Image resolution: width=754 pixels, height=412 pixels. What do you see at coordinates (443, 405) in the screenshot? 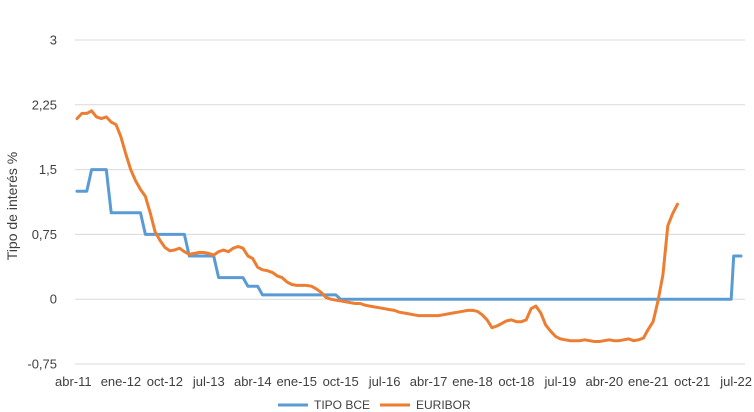
I see `legend-label: EURIBOR` at bounding box center [443, 405].